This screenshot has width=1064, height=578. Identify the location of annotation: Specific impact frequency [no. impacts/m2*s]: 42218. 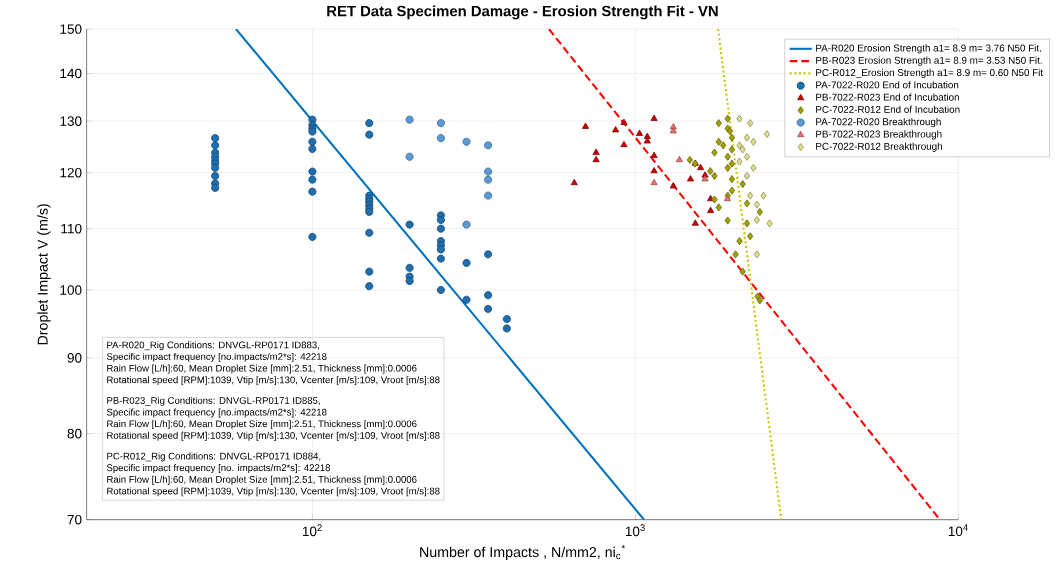
(218, 469).